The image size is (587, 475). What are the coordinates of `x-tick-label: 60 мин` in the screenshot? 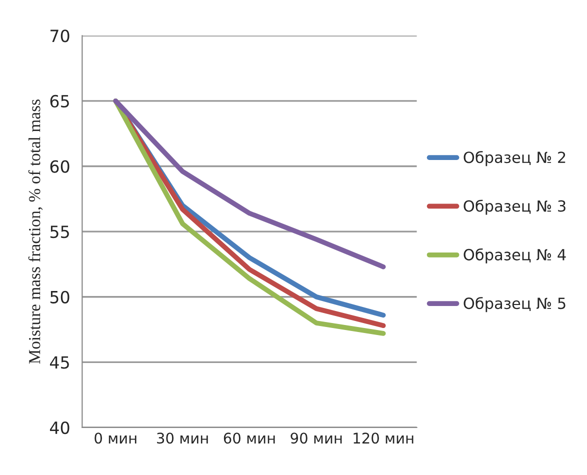 It's located at (249, 438).